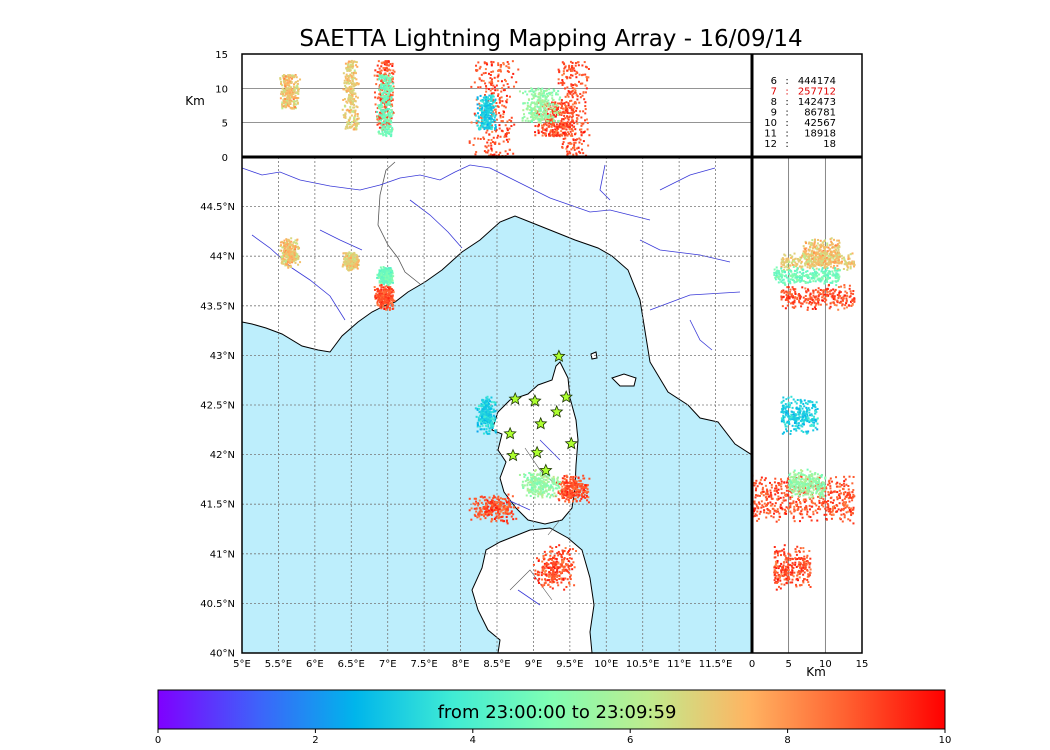 This screenshot has width=1050, height=750. What do you see at coordinates (770, 134) in the screenshot?
I see `stats-station-count: 11` at bounding box center [770, 134].